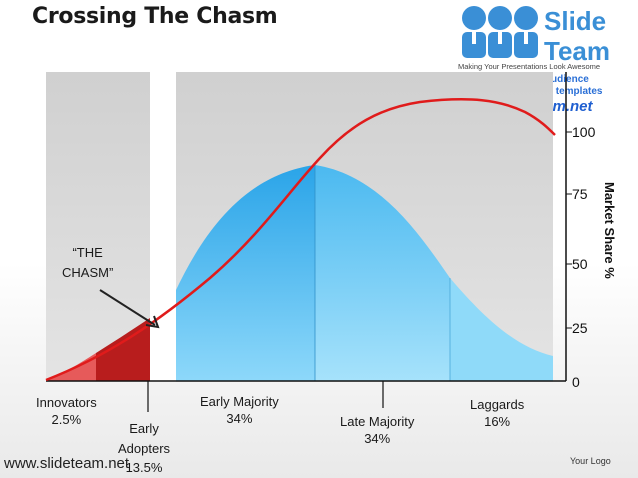 This screenshot has width=638, height=478. I want to click on slide-title: Crossing The Chasm, so click(155, 16).